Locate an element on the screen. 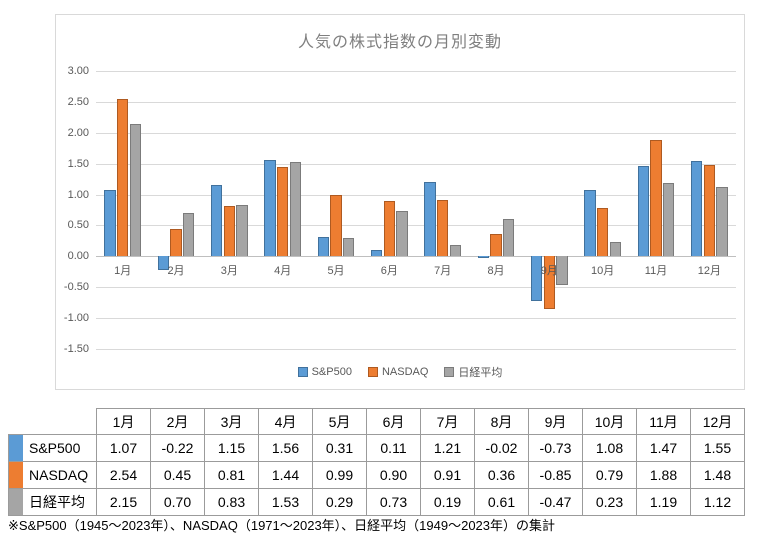 The image size is (767, 538). bar-NASDAQ-1月 is located at coordinates (123, 178).